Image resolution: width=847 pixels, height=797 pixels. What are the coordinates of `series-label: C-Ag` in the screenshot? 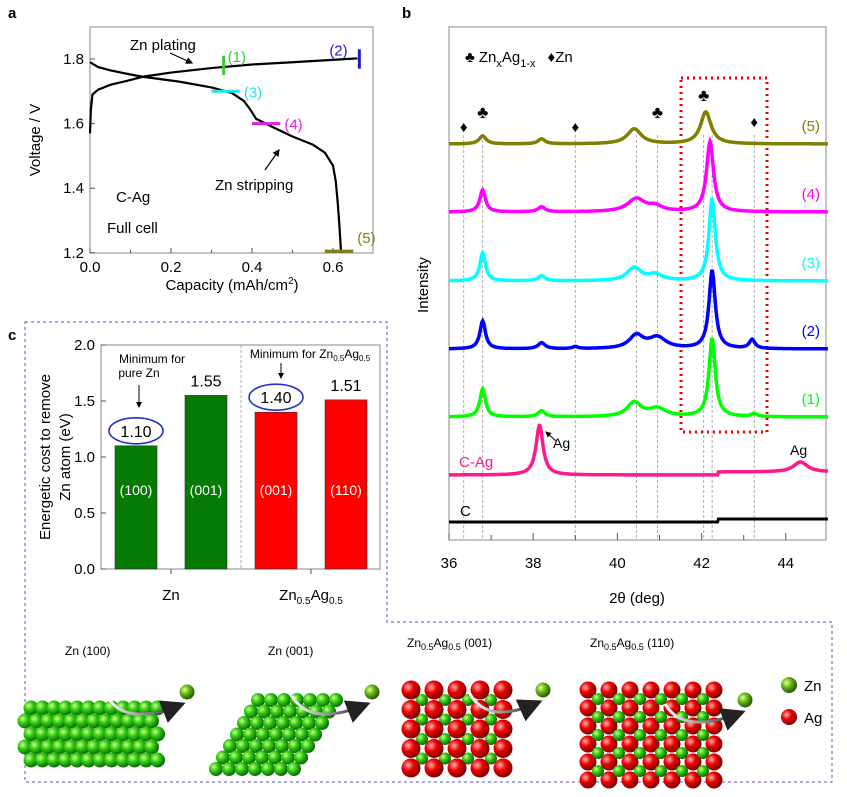 It's located at (476, 462).